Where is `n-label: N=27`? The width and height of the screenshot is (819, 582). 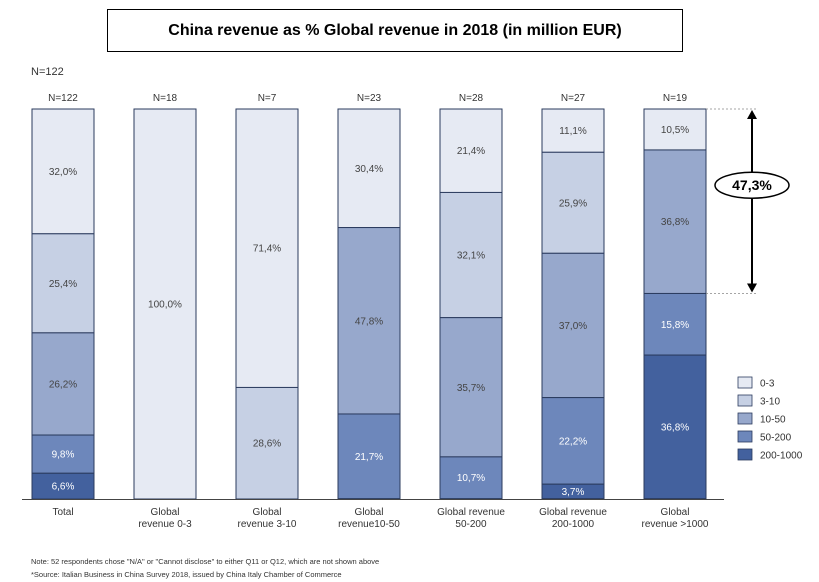 n-label: N=27 is located at coordinates (573, 98).